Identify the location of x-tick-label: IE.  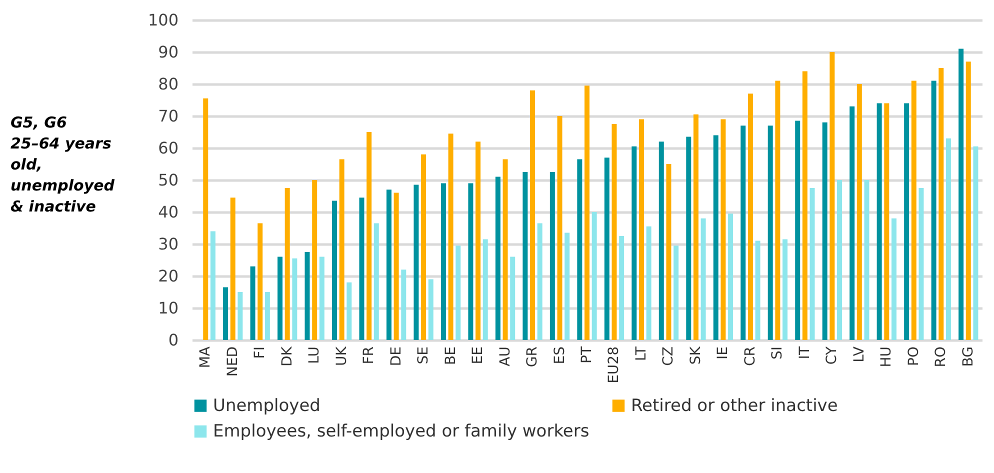
(723, 353).